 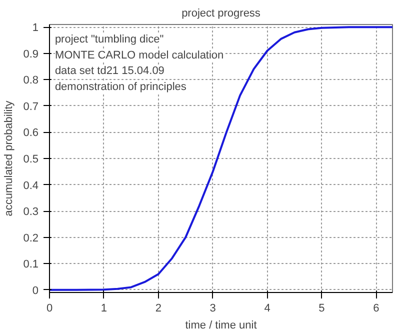 What do you see at coordinates (31, 264) in the screenshot?
I see `y-tick-label: 0.1` at bounding box center [31, 264].